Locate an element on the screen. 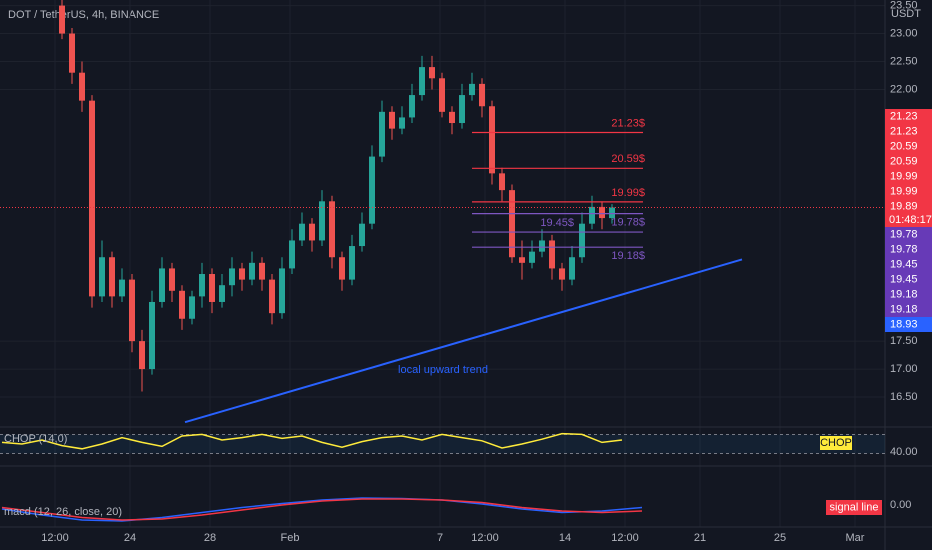 This screenshot has width=932, height=550. y-tick-label: 22.50 is located at coordinates (904, 61).